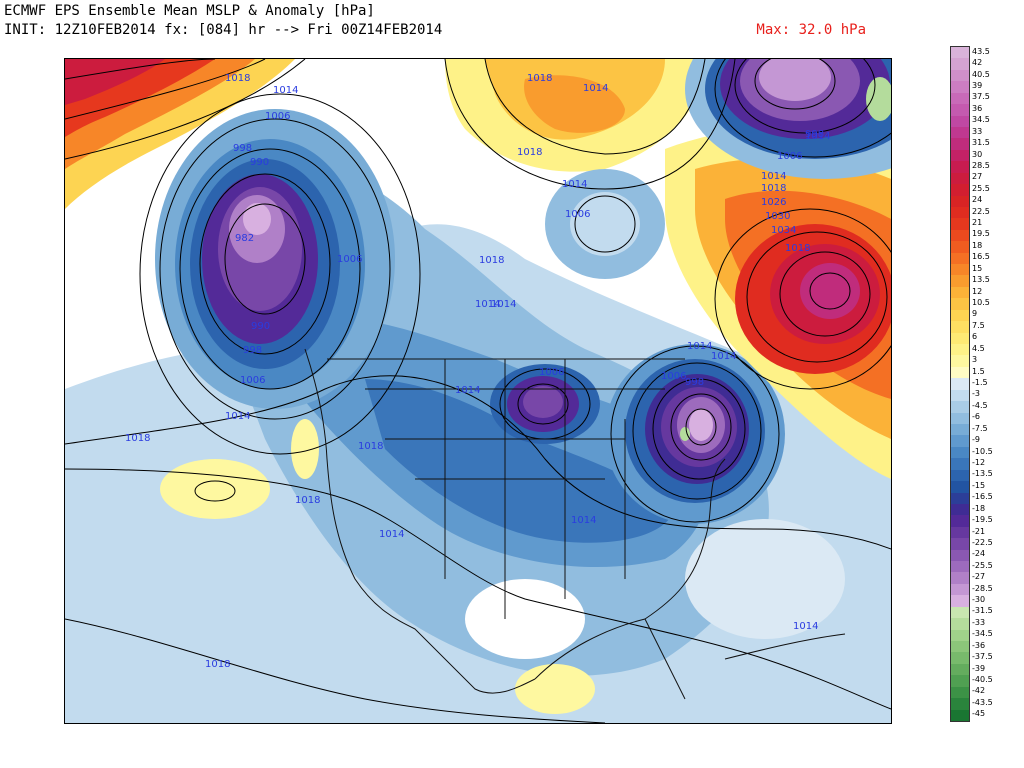 The image size is (1024, 768). What do you see at coordinates (979, 668) in the screenshot?
I see `color-scale-label: -39` at bounding box center [979, 668].